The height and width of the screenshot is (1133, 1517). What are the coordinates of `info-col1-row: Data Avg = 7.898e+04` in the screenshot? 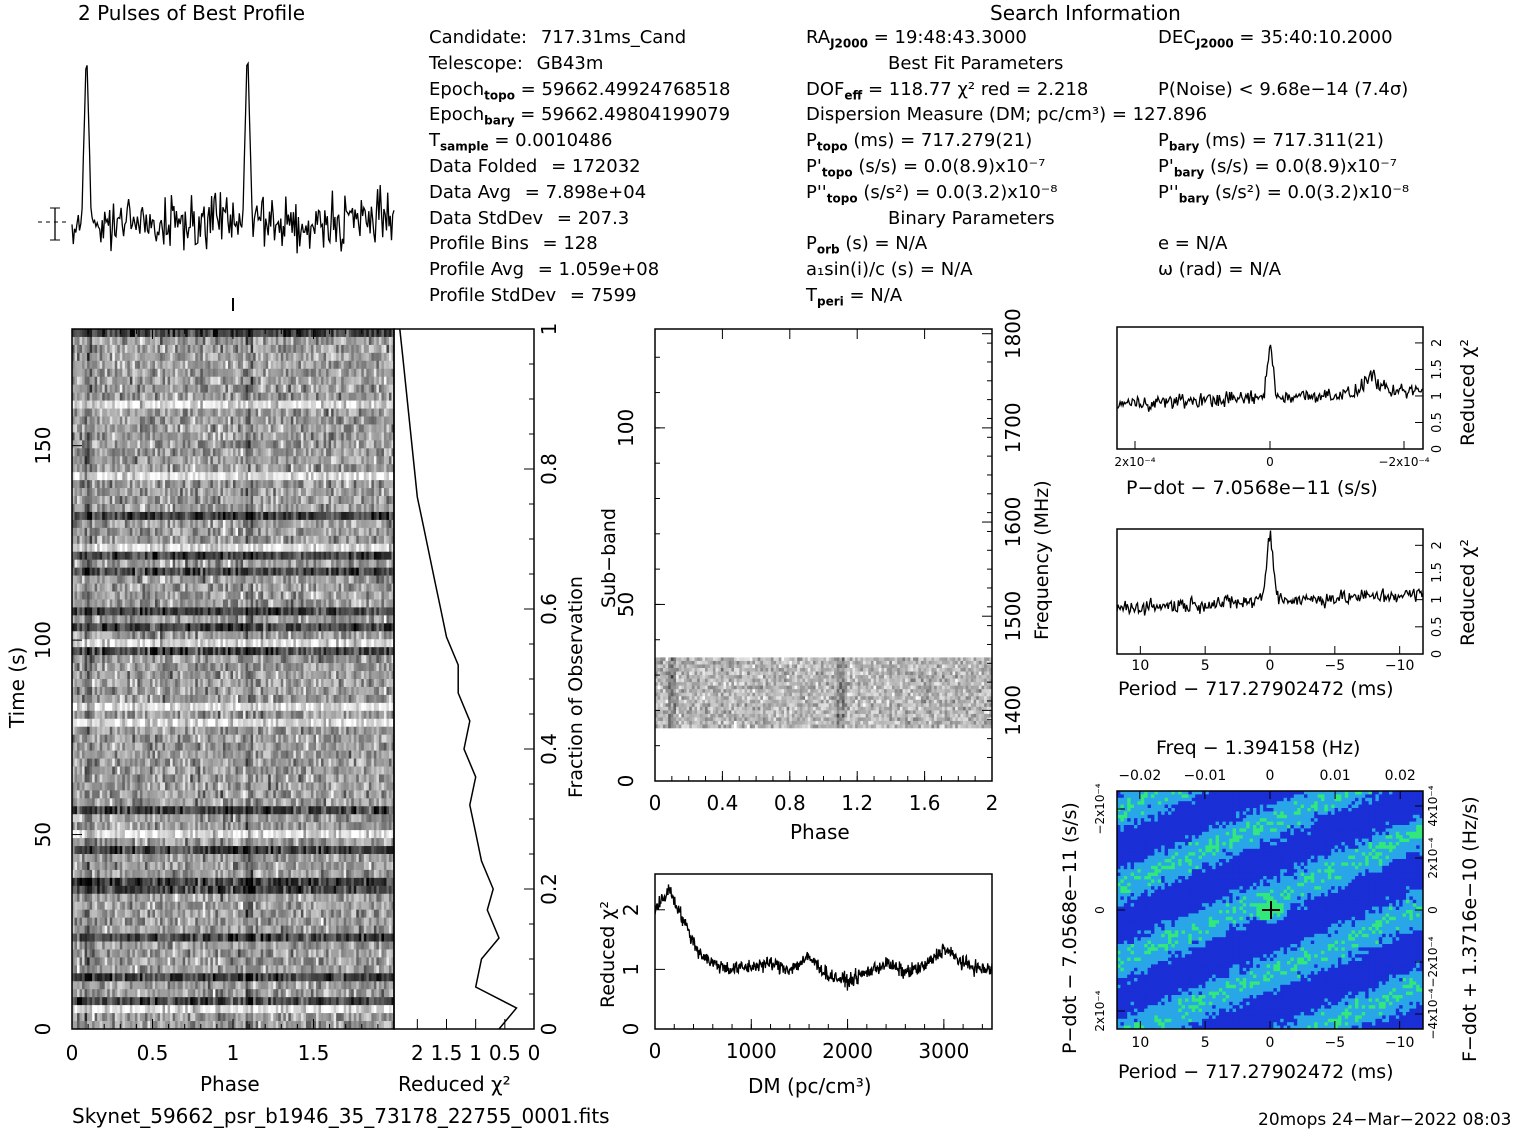 It's located at (537, 192).